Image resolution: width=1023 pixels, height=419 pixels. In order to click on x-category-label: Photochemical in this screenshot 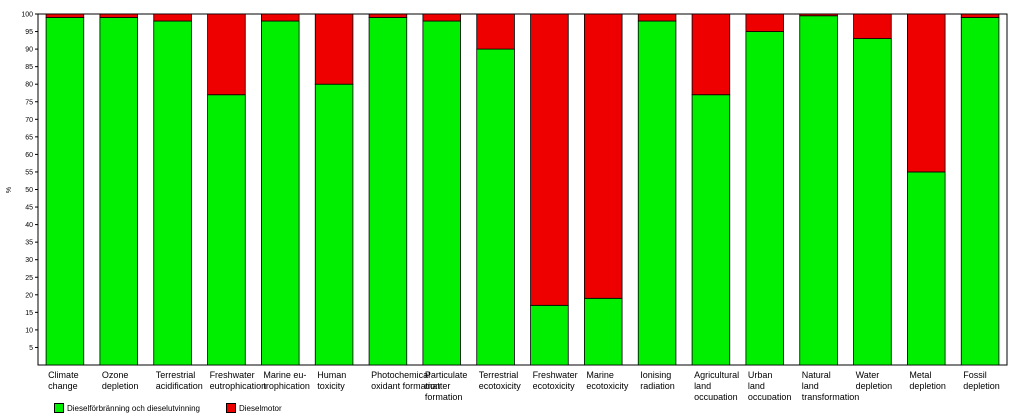, I will do `click(400, 375)`.